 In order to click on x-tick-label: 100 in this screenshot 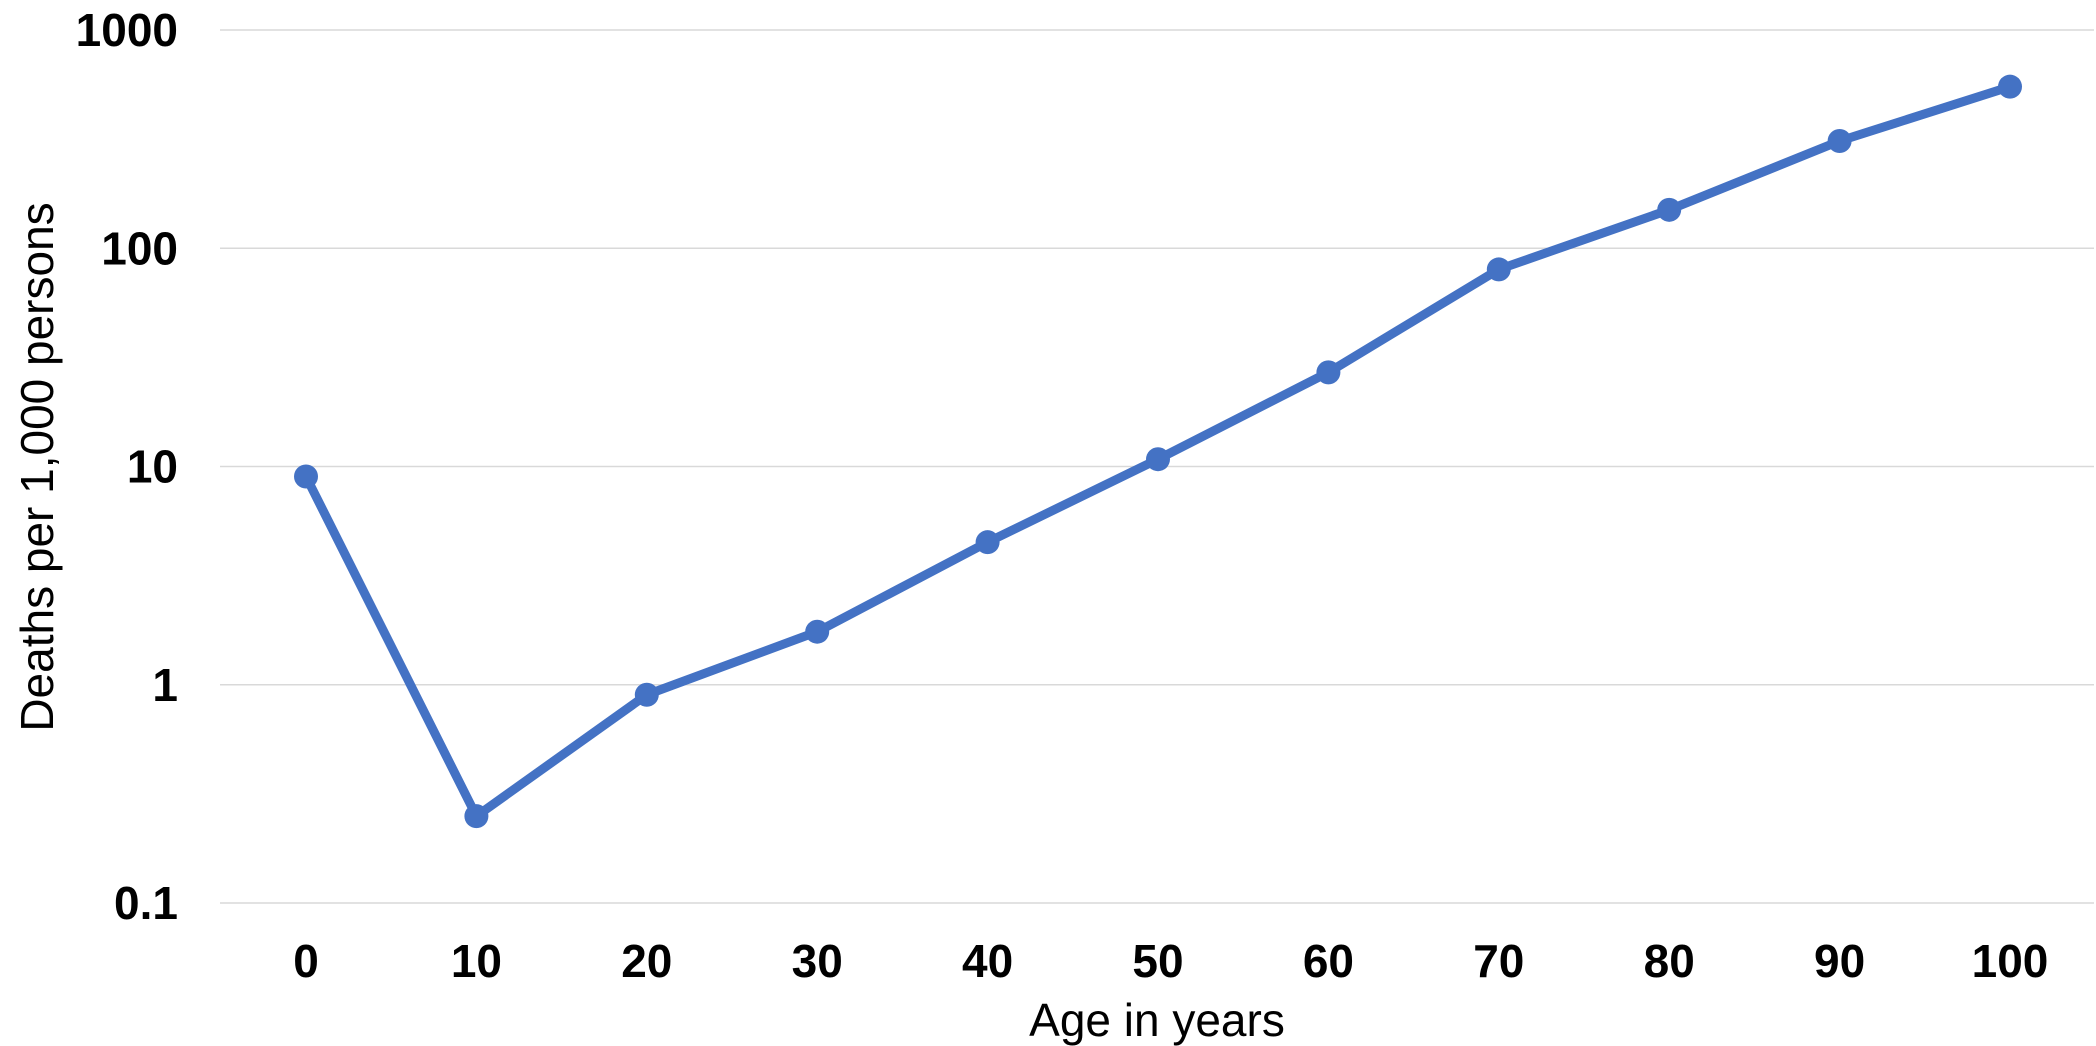, I will do `click(2010, 961)`.